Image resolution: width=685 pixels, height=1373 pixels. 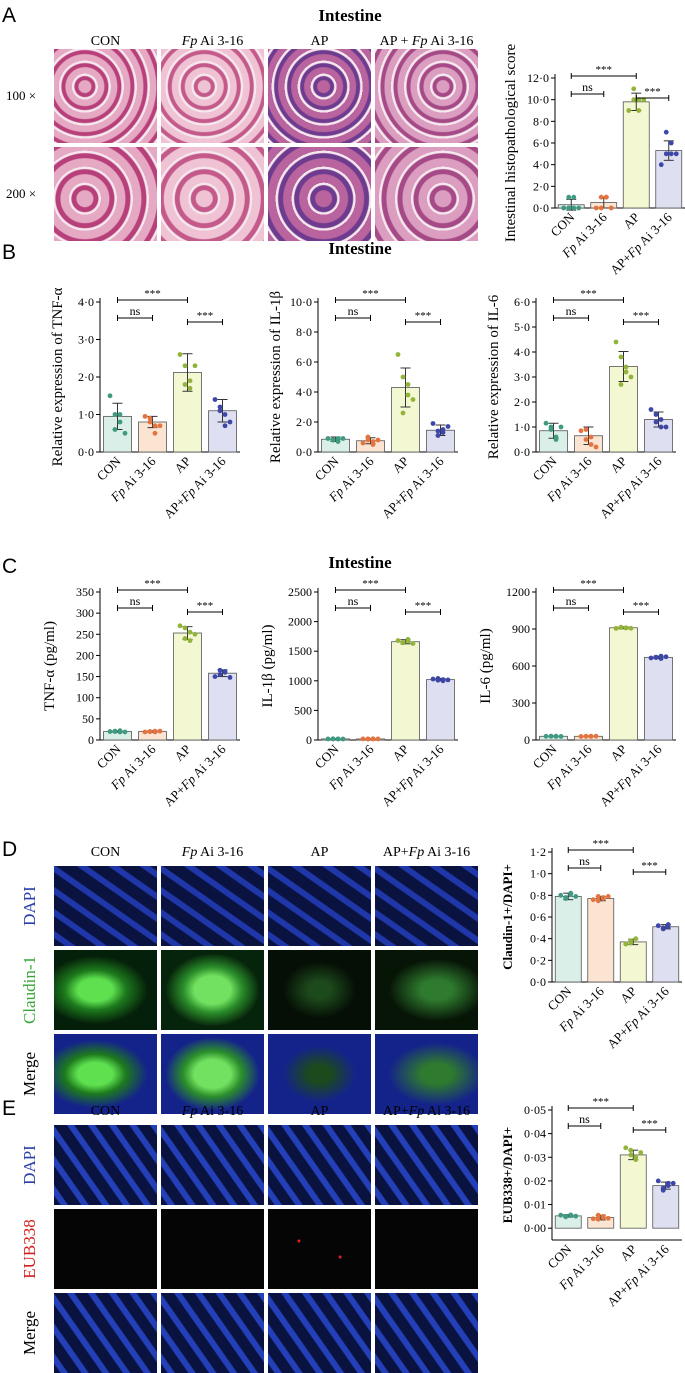 I want to click on y-axis-label: Intestinal histopathological score, so click(x=511, y=143).